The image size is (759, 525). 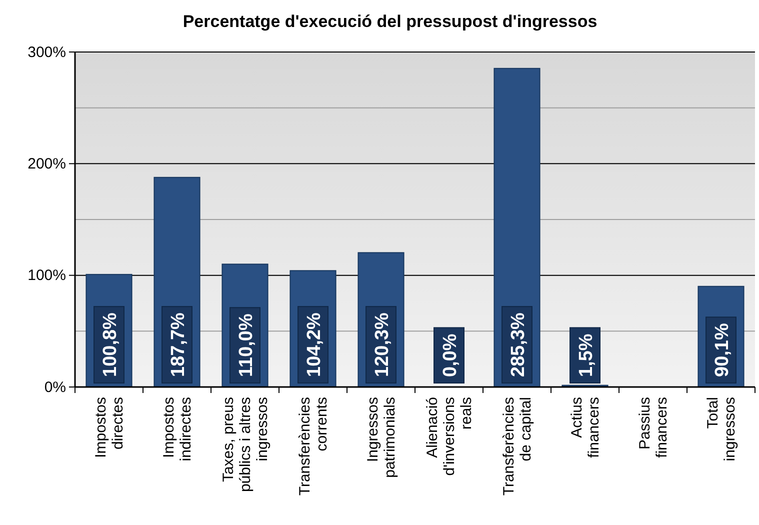 What do you see at coordinates (518, 344) in the screenshot?
I see `data-label: 285,3%` at bounding box center [518, 344].